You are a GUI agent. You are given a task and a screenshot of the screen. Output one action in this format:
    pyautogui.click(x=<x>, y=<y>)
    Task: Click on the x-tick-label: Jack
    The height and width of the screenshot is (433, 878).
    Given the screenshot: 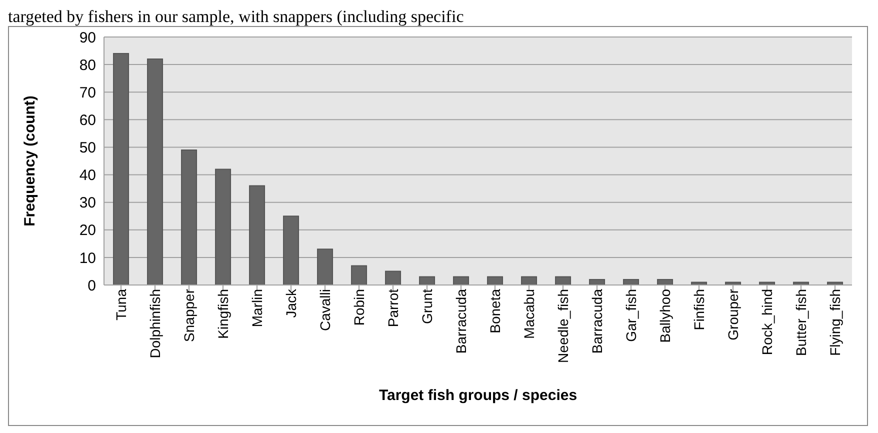 What is the action you would take?
    pyautogui.click(x=290, y=303)
    